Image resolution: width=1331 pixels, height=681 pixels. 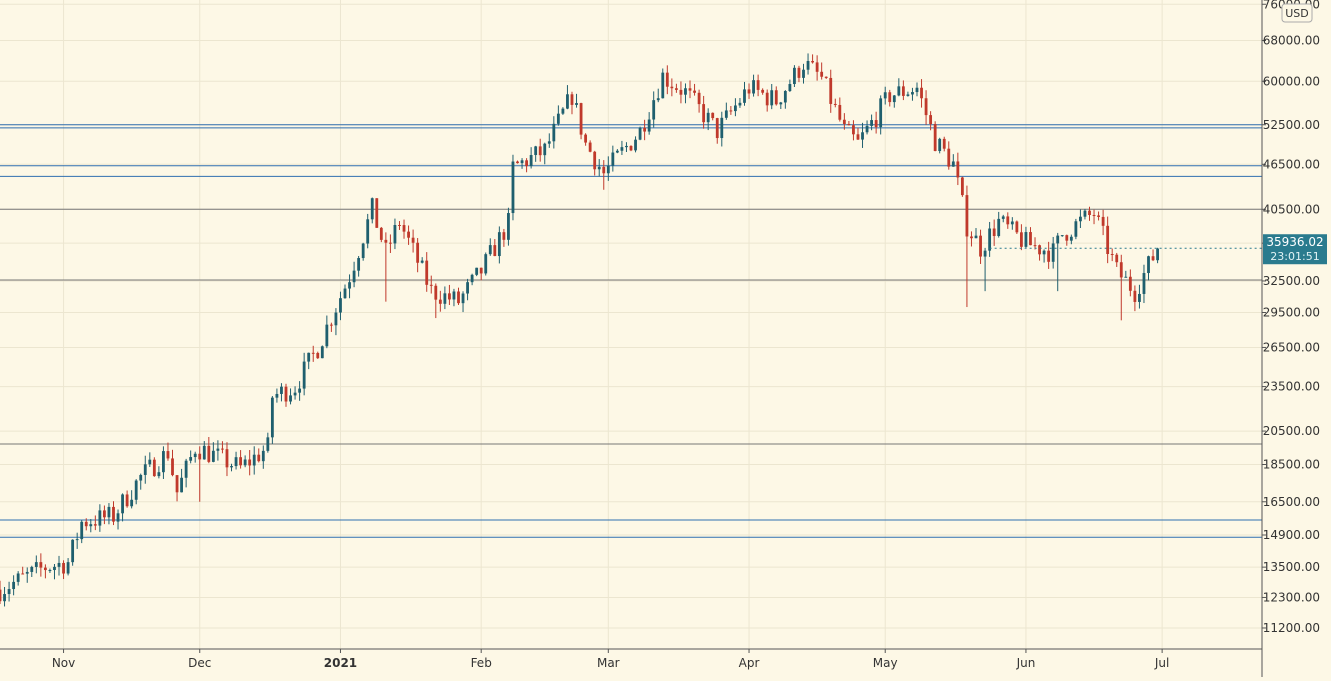 What do you see at coordinates (885, 663) in the screenshot?
I see `time-tick-label: May` at bounding box center [885, 663].